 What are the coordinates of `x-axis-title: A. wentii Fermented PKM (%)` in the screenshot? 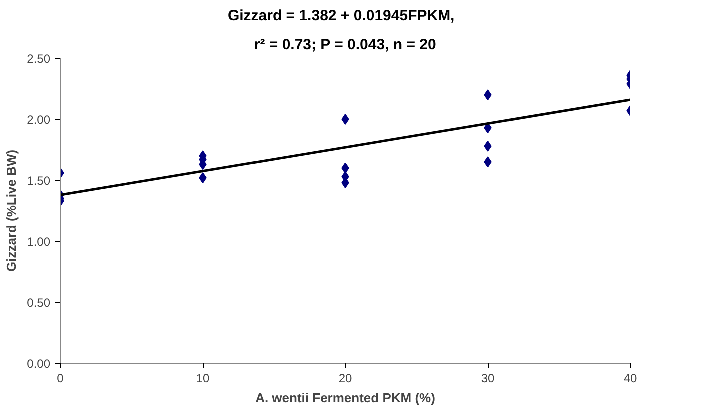 It's located at (346, 398).